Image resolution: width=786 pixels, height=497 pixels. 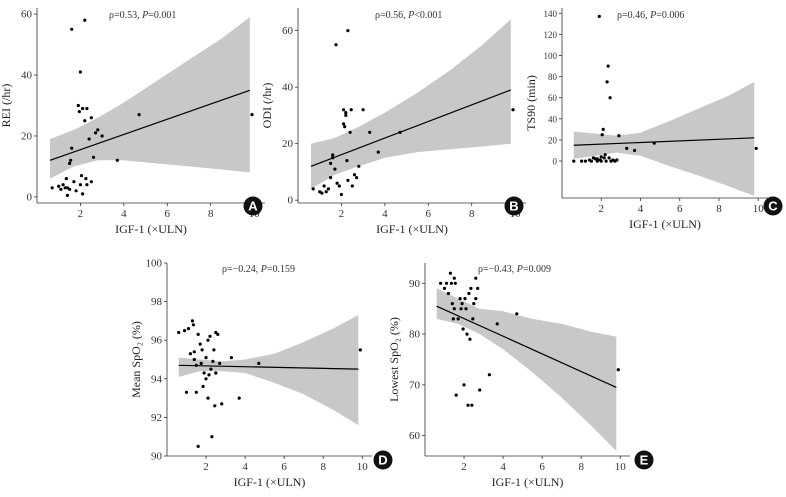 I want to click on panel-badge-e: E, so click(x=644, y=460).